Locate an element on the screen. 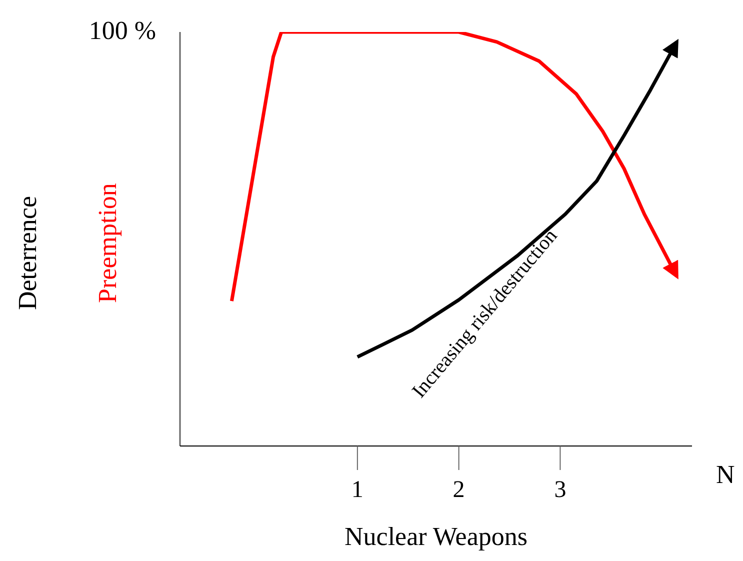  text: Preemption is located at coordinates (108, 243).